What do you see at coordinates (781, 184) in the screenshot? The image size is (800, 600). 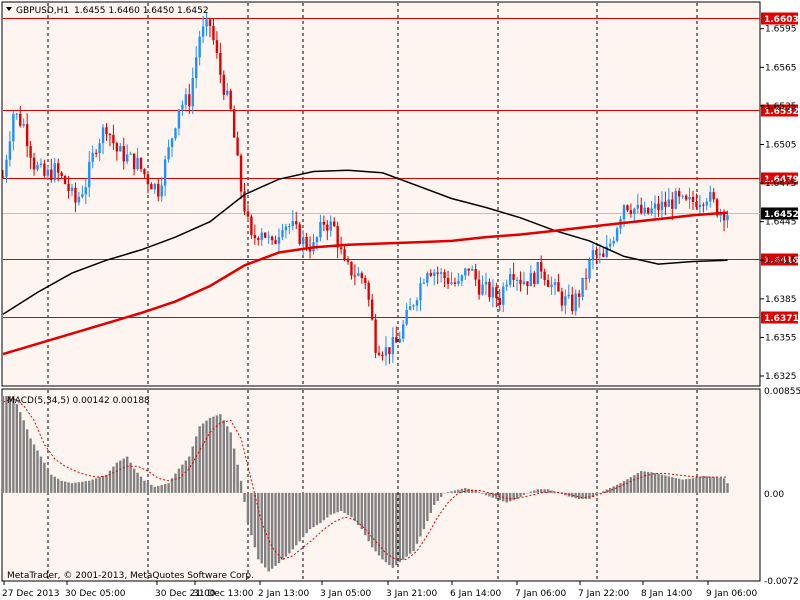 I see `price-tick-label: 1.6475` at bounding box center [781, 184].